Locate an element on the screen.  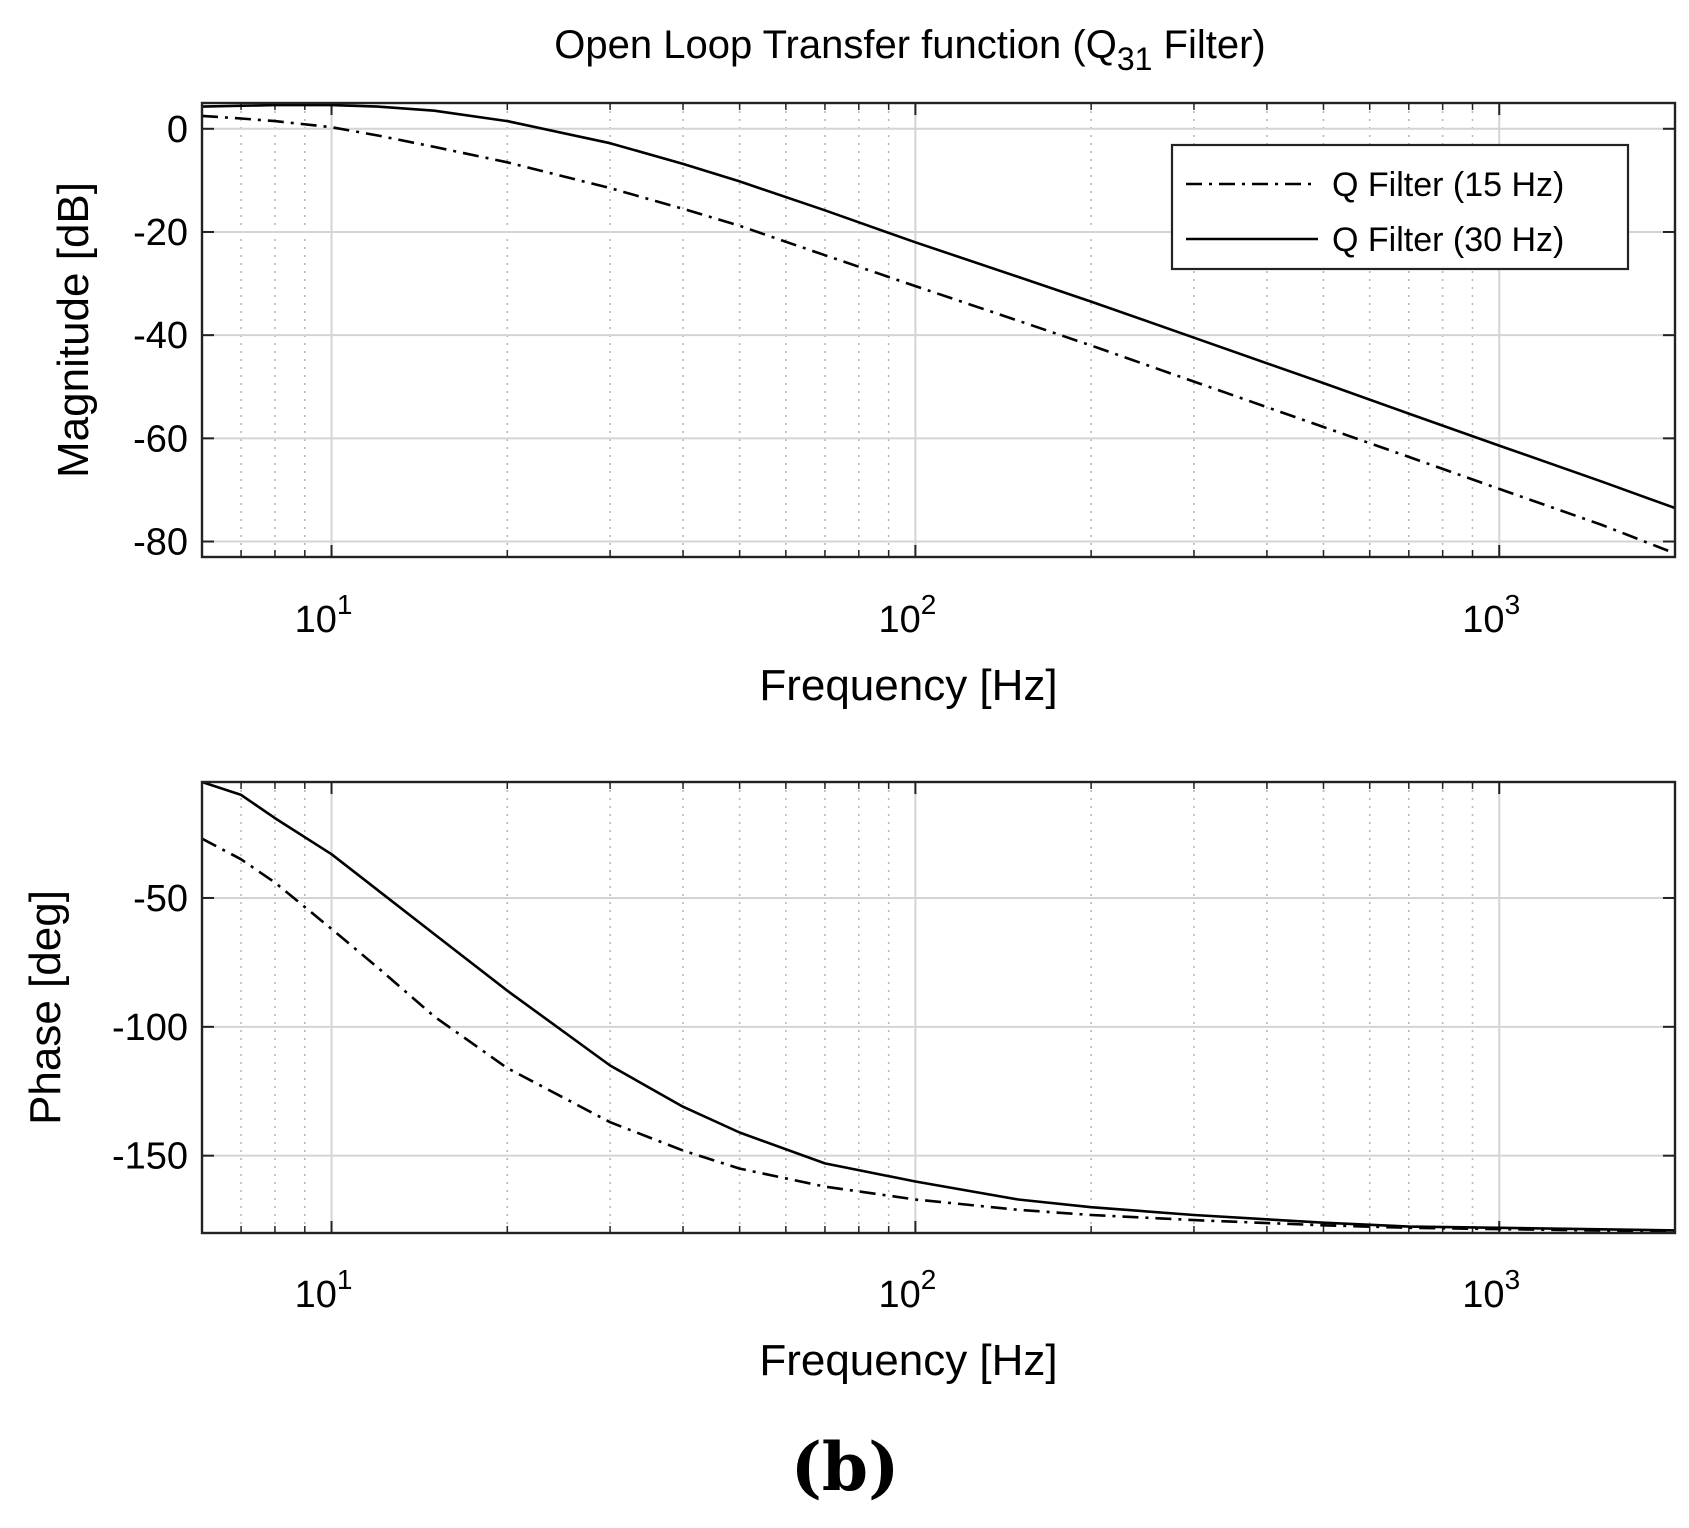
y-axis-label: Phase [deg] is located at coordinates (45, 1007).